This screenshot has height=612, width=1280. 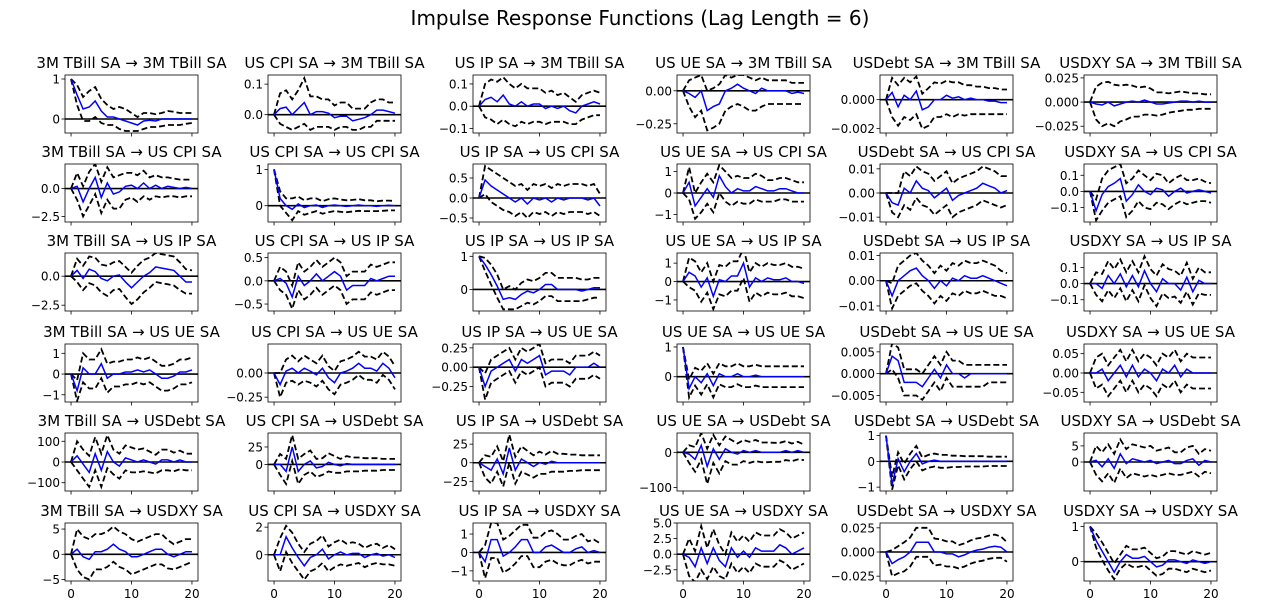 I want to click on irf-panel: US UE SA → USDXY SA −2.50.0 2.55.0 0 10 20, so click(x=736, y=551).